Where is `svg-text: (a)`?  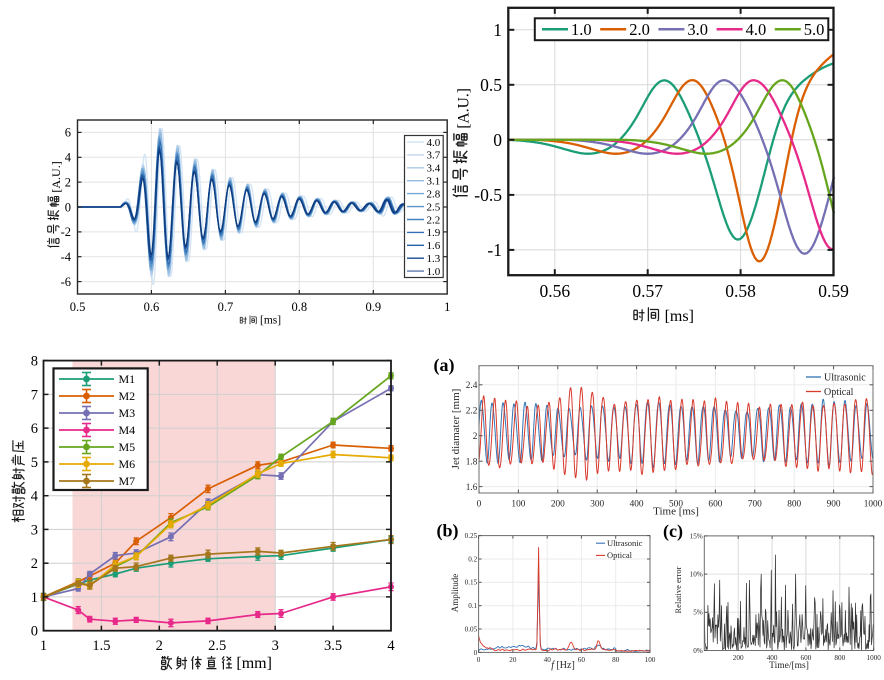
svg-text: (a) is located at coordinates (444, 365).